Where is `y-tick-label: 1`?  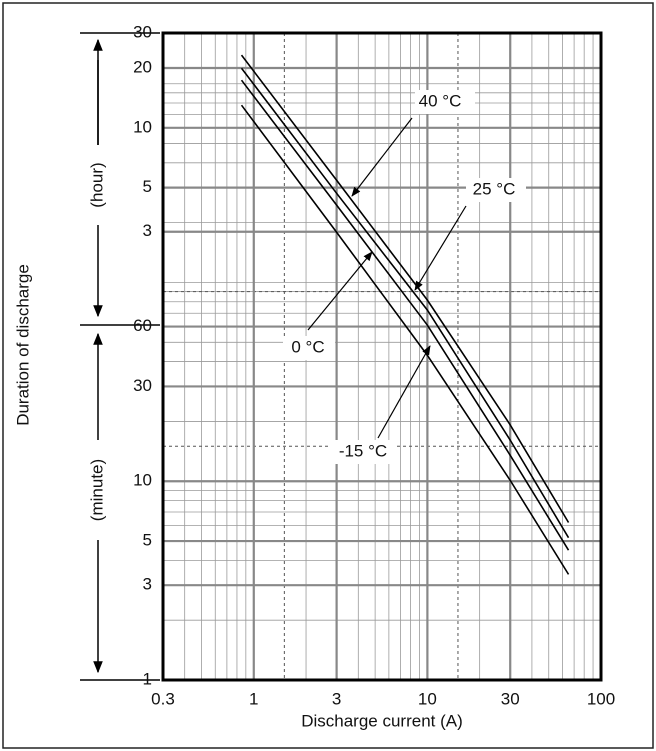
y-tick-label: 1 is located at coordinates (147, 678).